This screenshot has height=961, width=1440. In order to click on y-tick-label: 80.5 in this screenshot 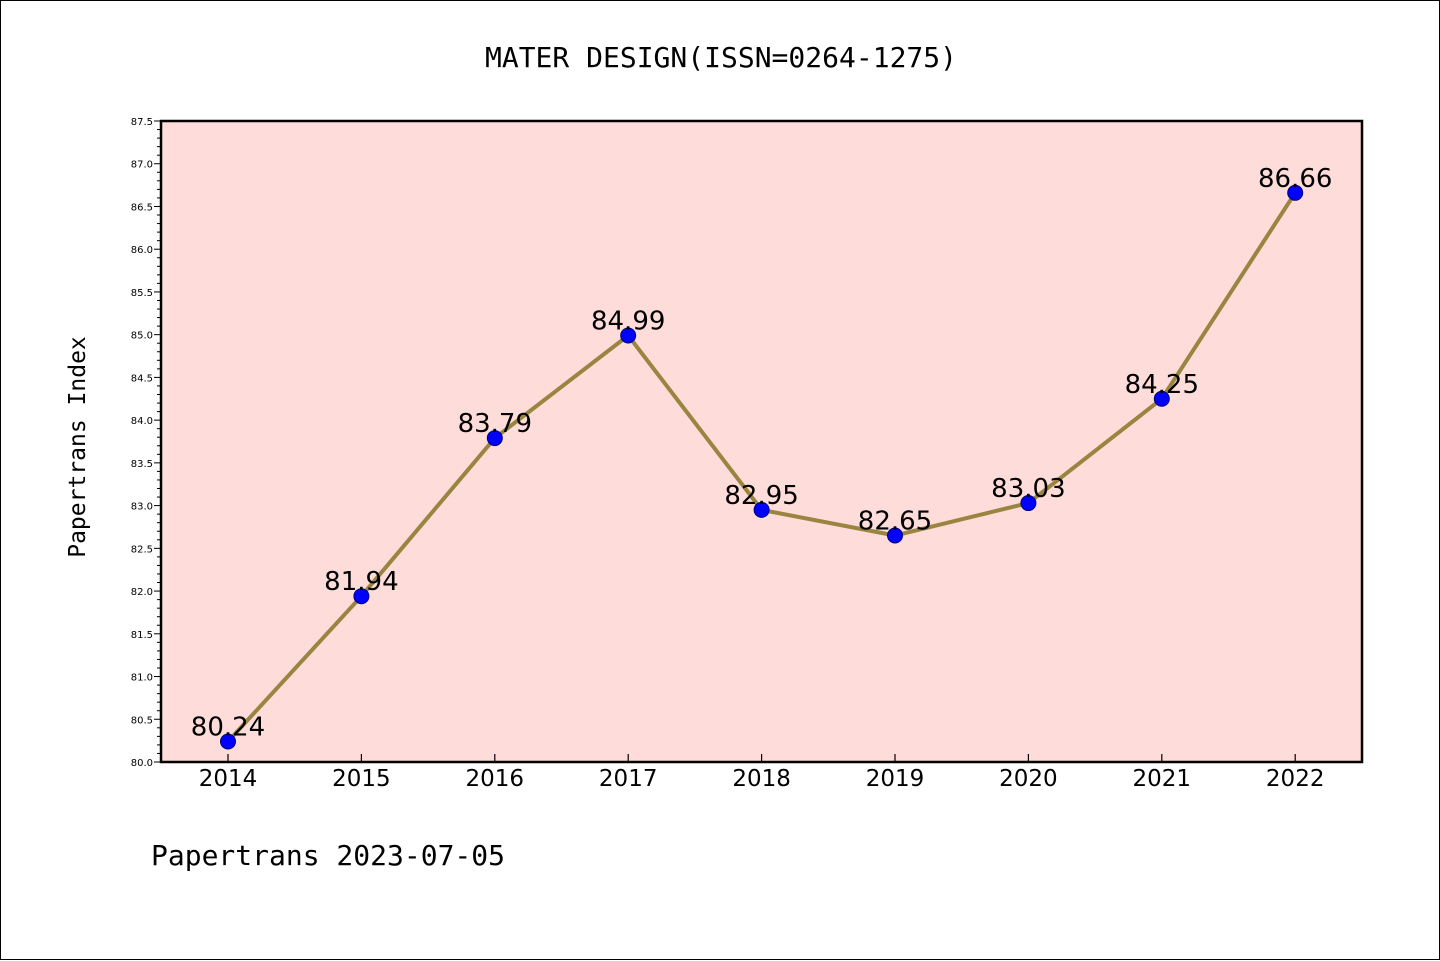, I will do `click(142, 720)`.